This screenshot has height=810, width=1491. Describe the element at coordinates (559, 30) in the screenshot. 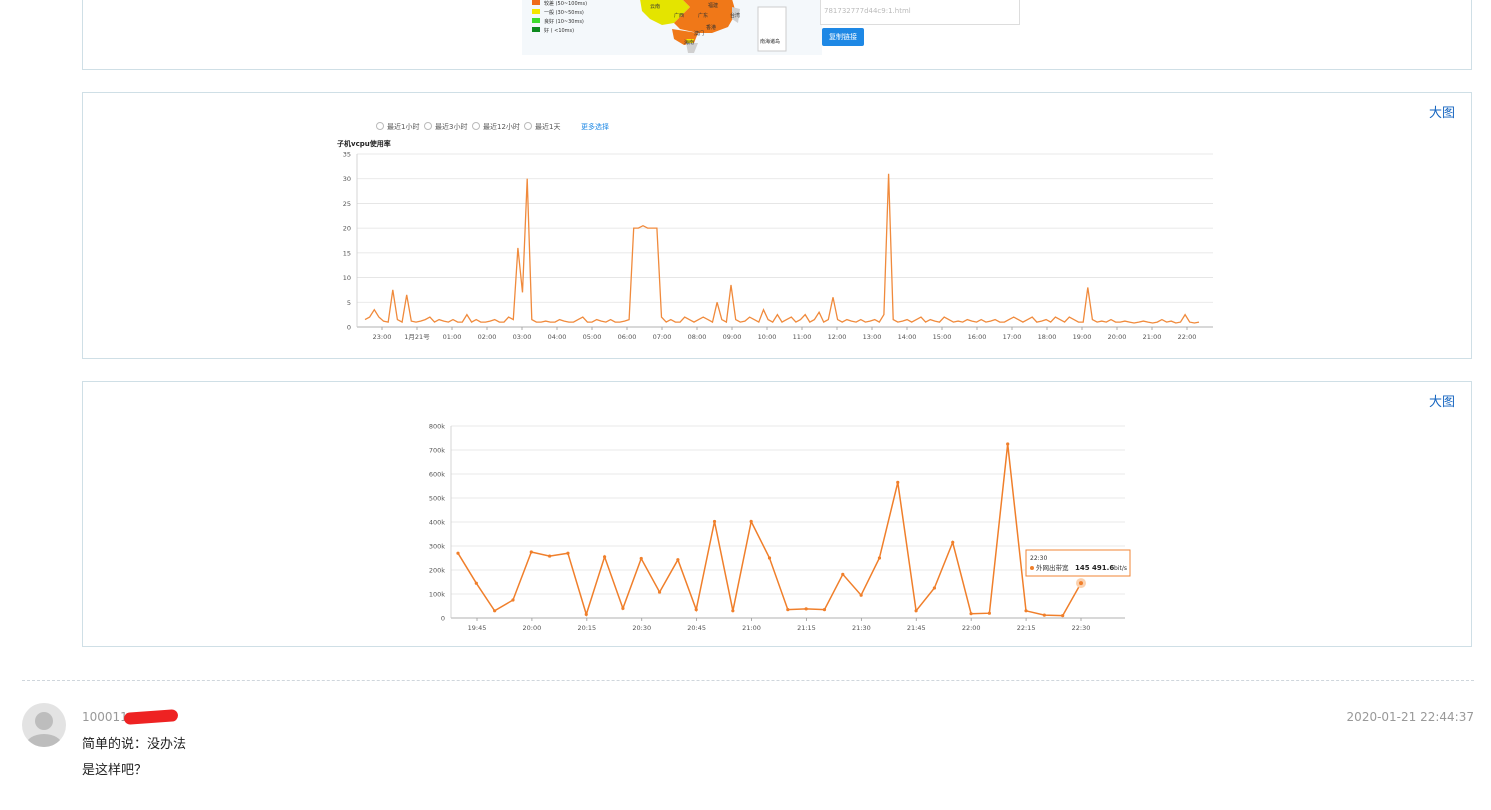

I see `legend-label-3: 好 ( <10ms)` at that location.